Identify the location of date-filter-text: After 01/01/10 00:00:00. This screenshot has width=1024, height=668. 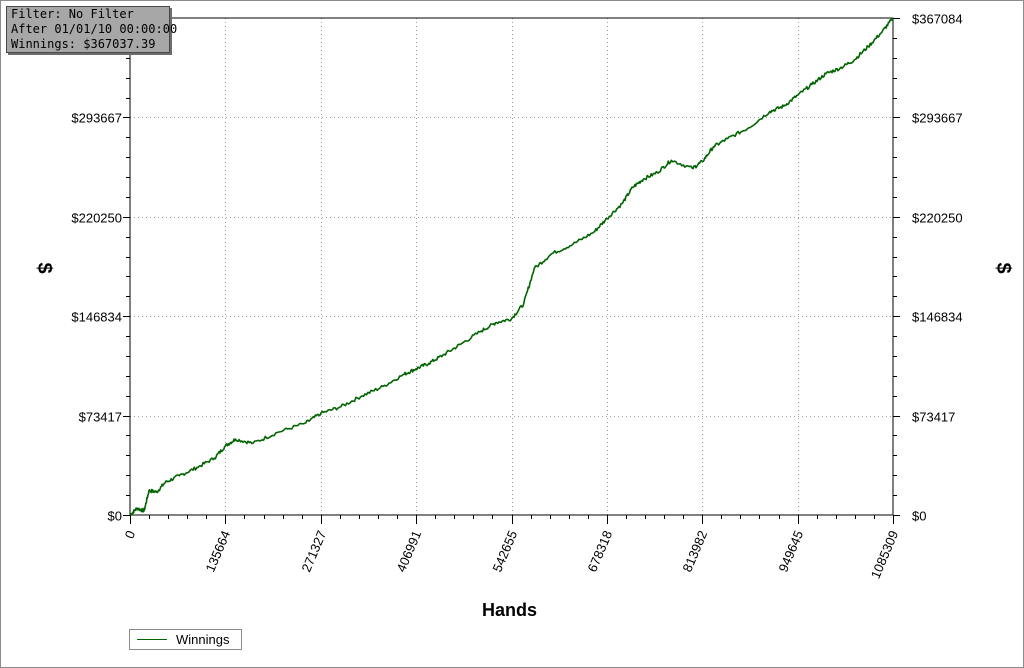
(94, 29).